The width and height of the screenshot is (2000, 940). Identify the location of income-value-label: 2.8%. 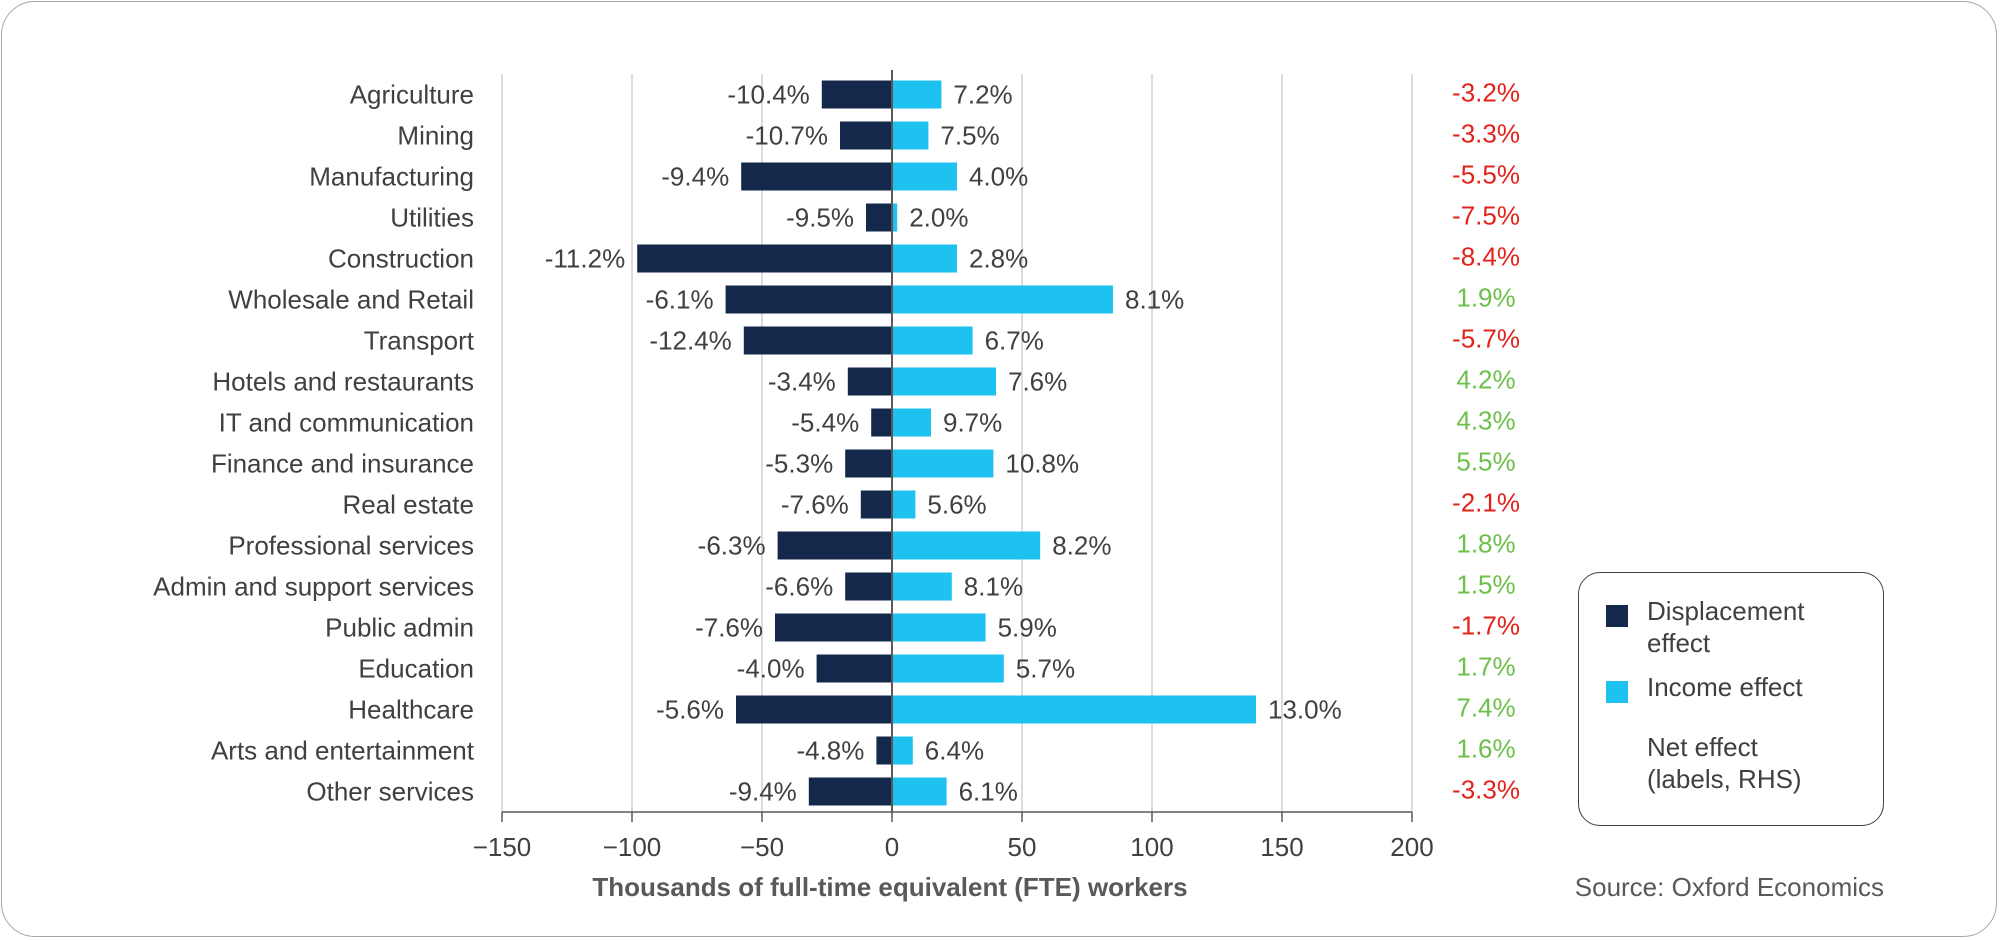
(998, 259).